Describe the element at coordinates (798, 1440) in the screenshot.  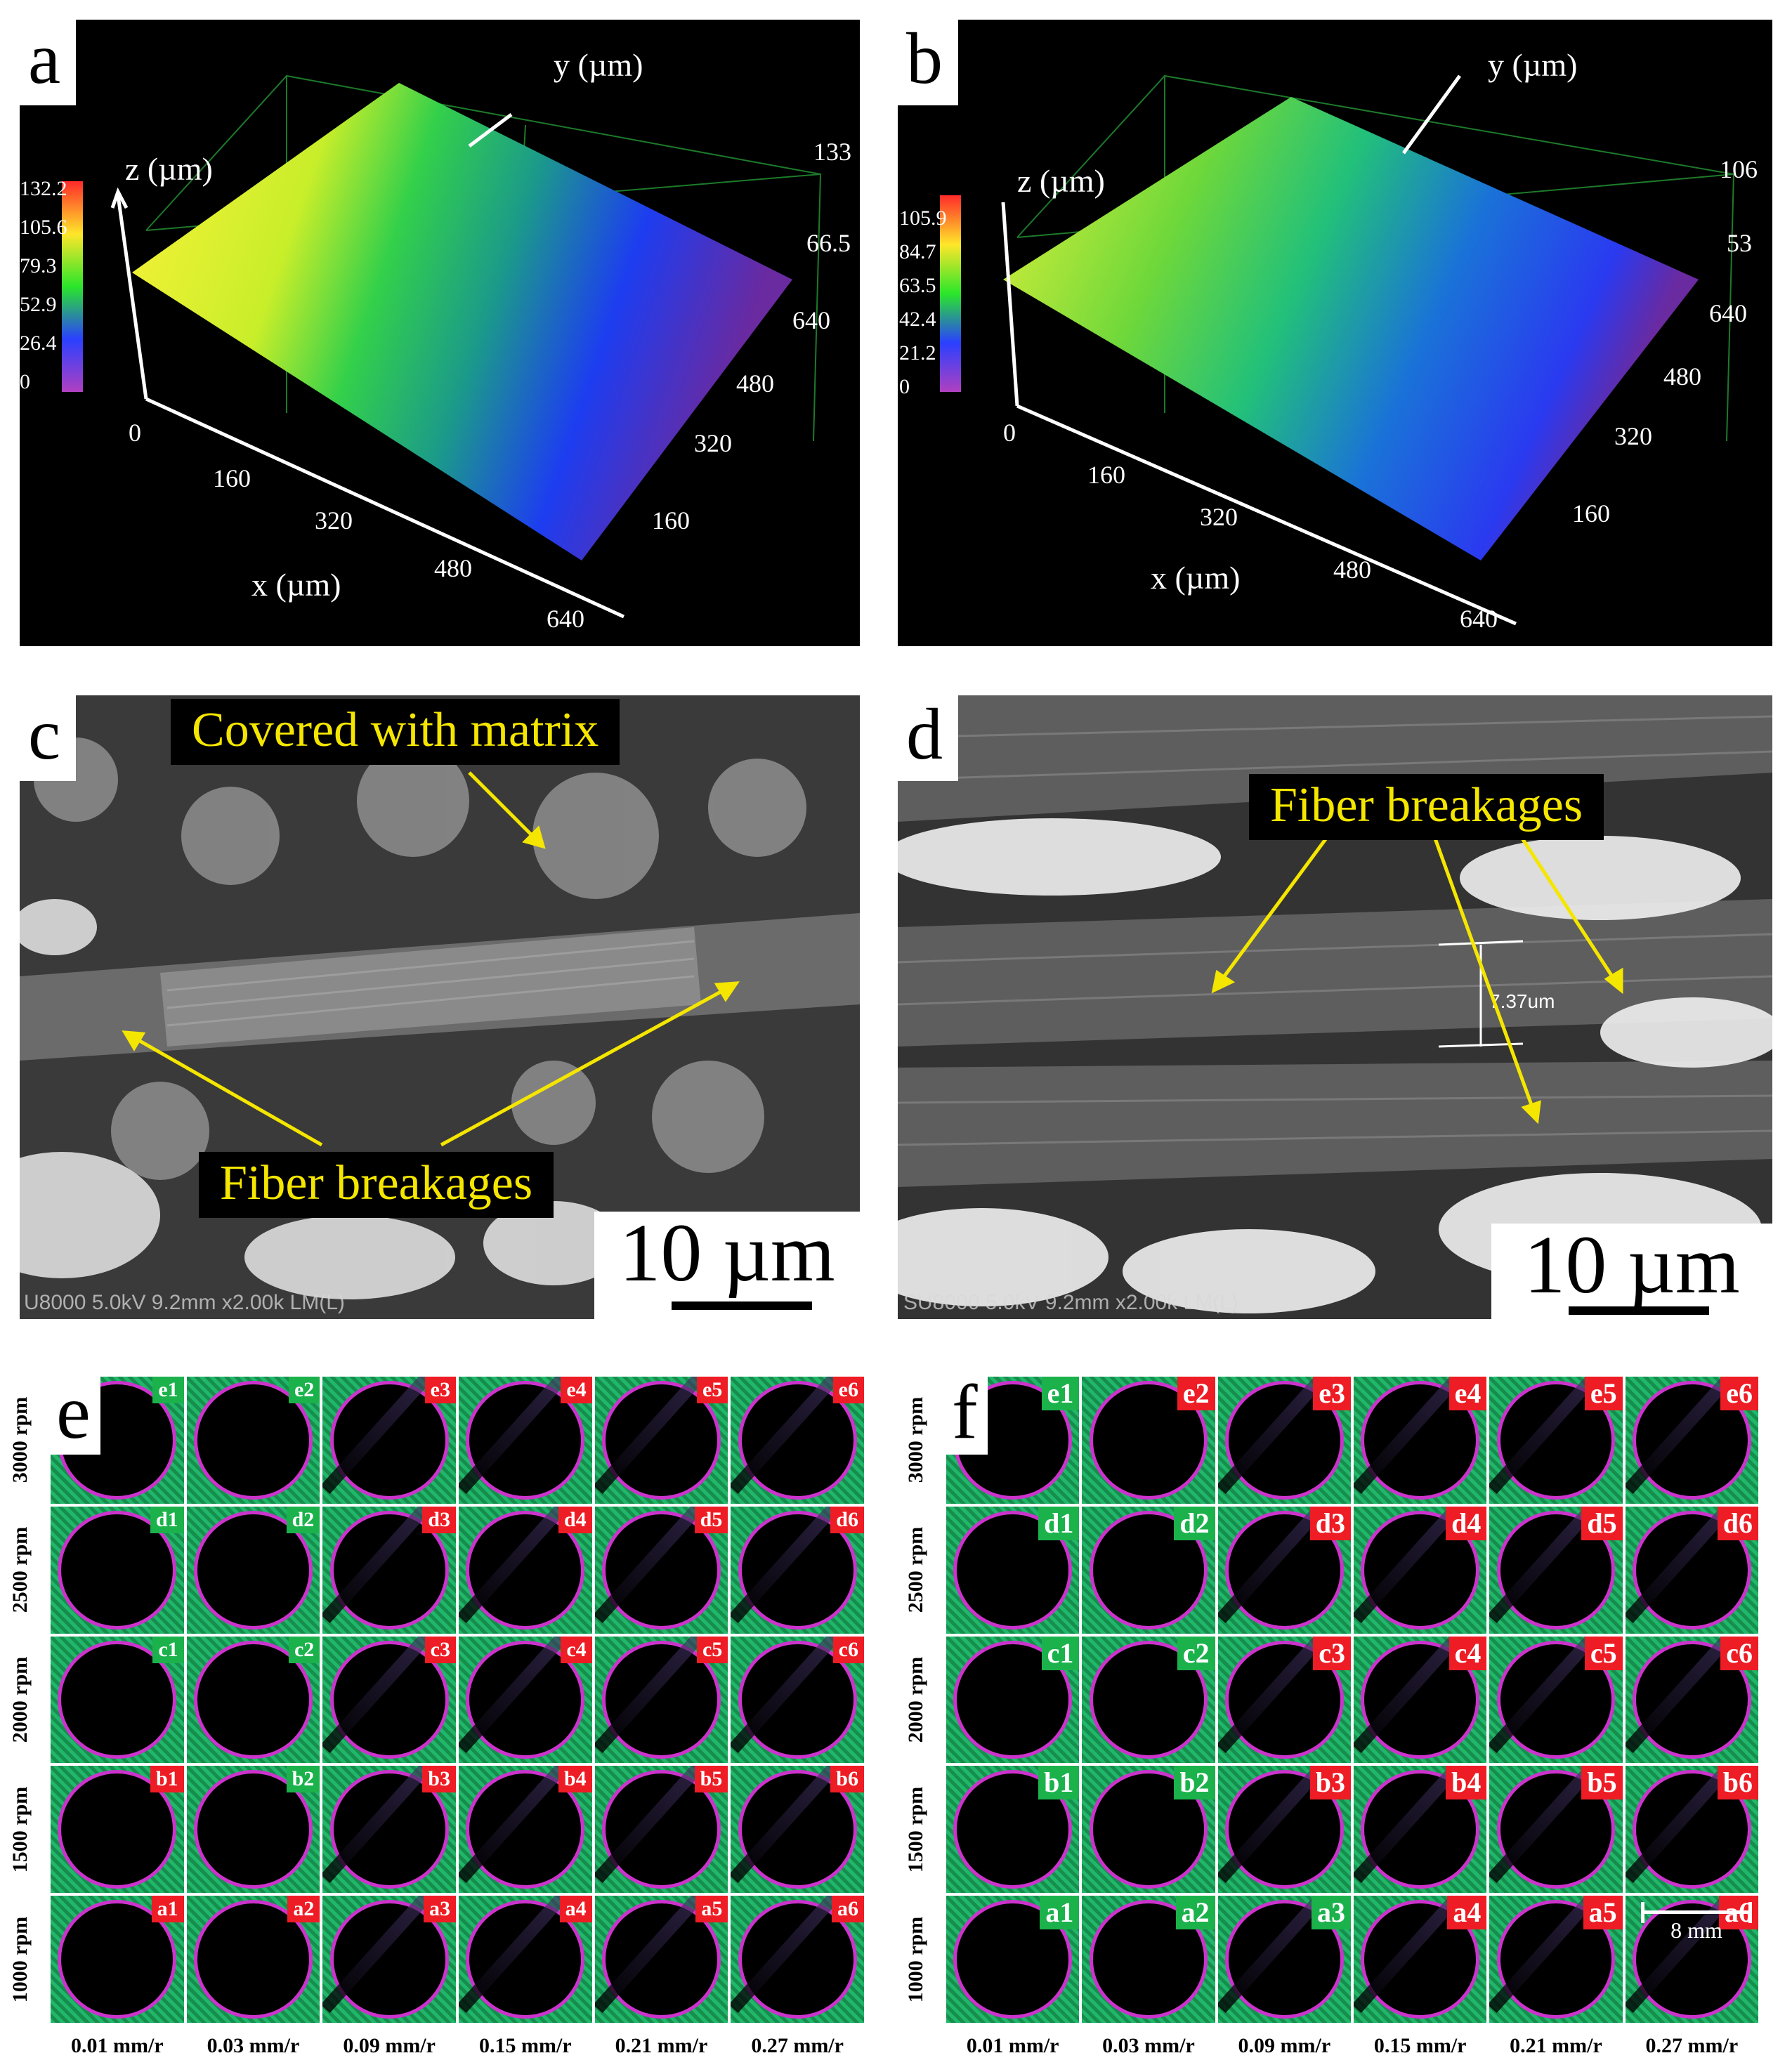
I see `hole-cell-e-e6: e6` at that location.